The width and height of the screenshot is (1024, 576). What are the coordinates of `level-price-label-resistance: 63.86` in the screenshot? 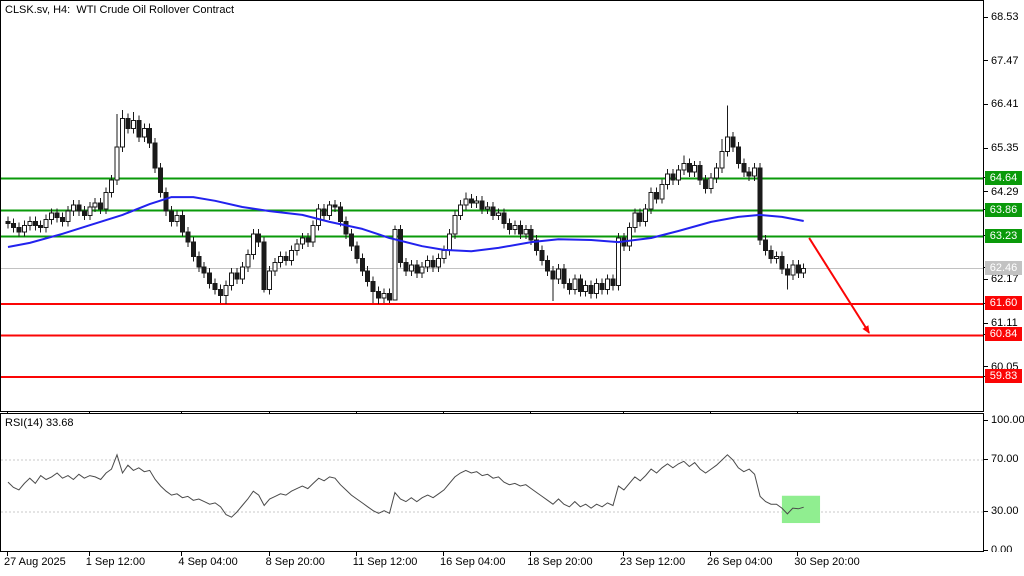 It's located at (1003, 209).